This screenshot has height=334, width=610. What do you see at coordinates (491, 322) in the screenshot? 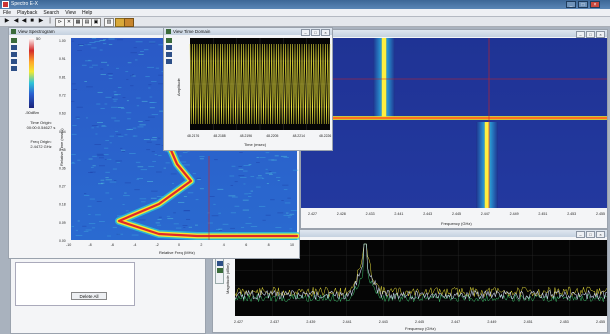
I see `spectrum-x-tick-label: 2.449` at bounding box center [491, 322].